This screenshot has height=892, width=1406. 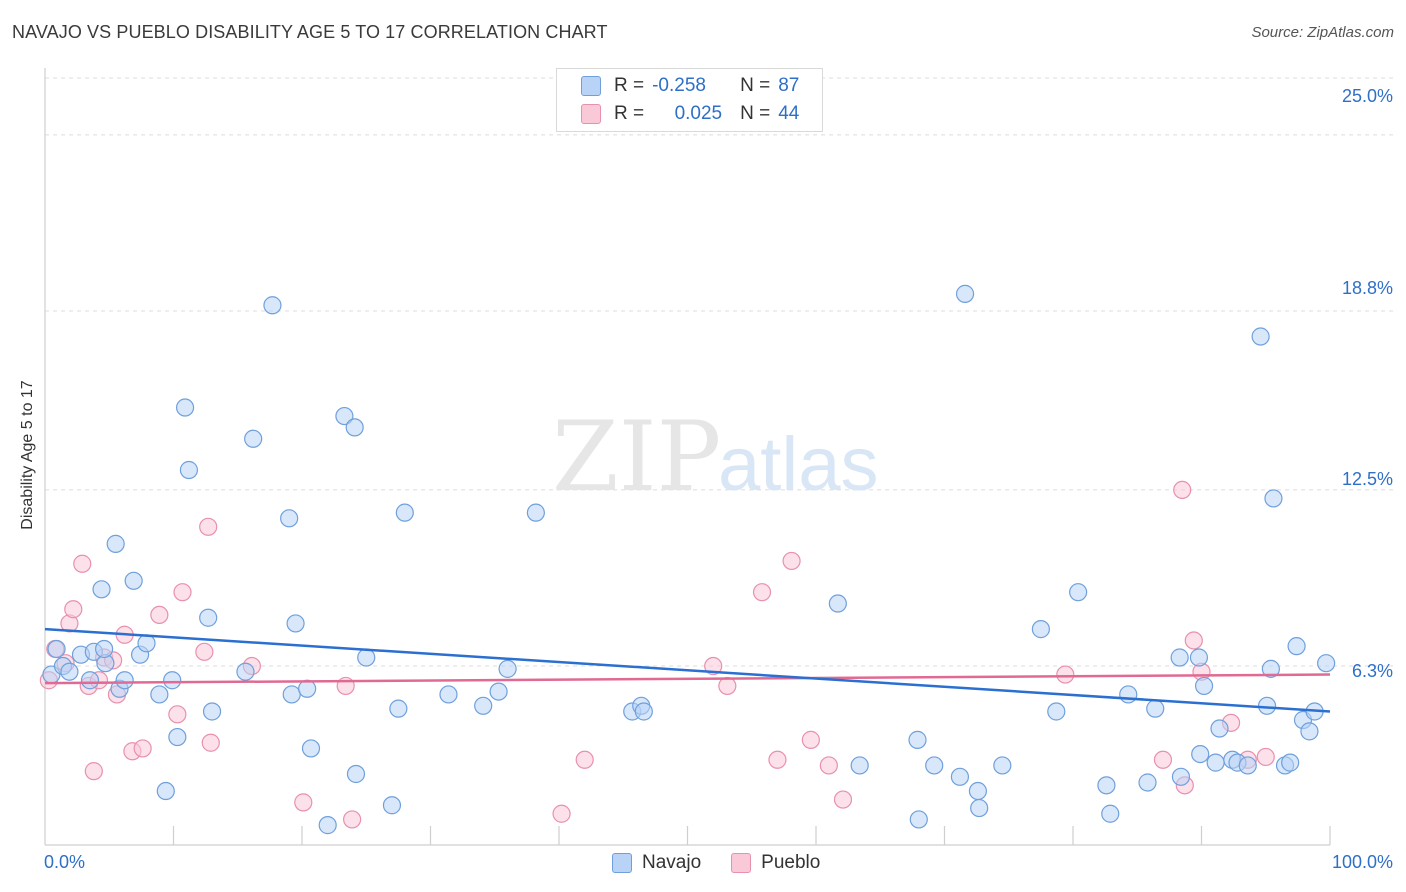 I want to click on series-legend: Navajo Pueblo, so click(x=731, y=863).